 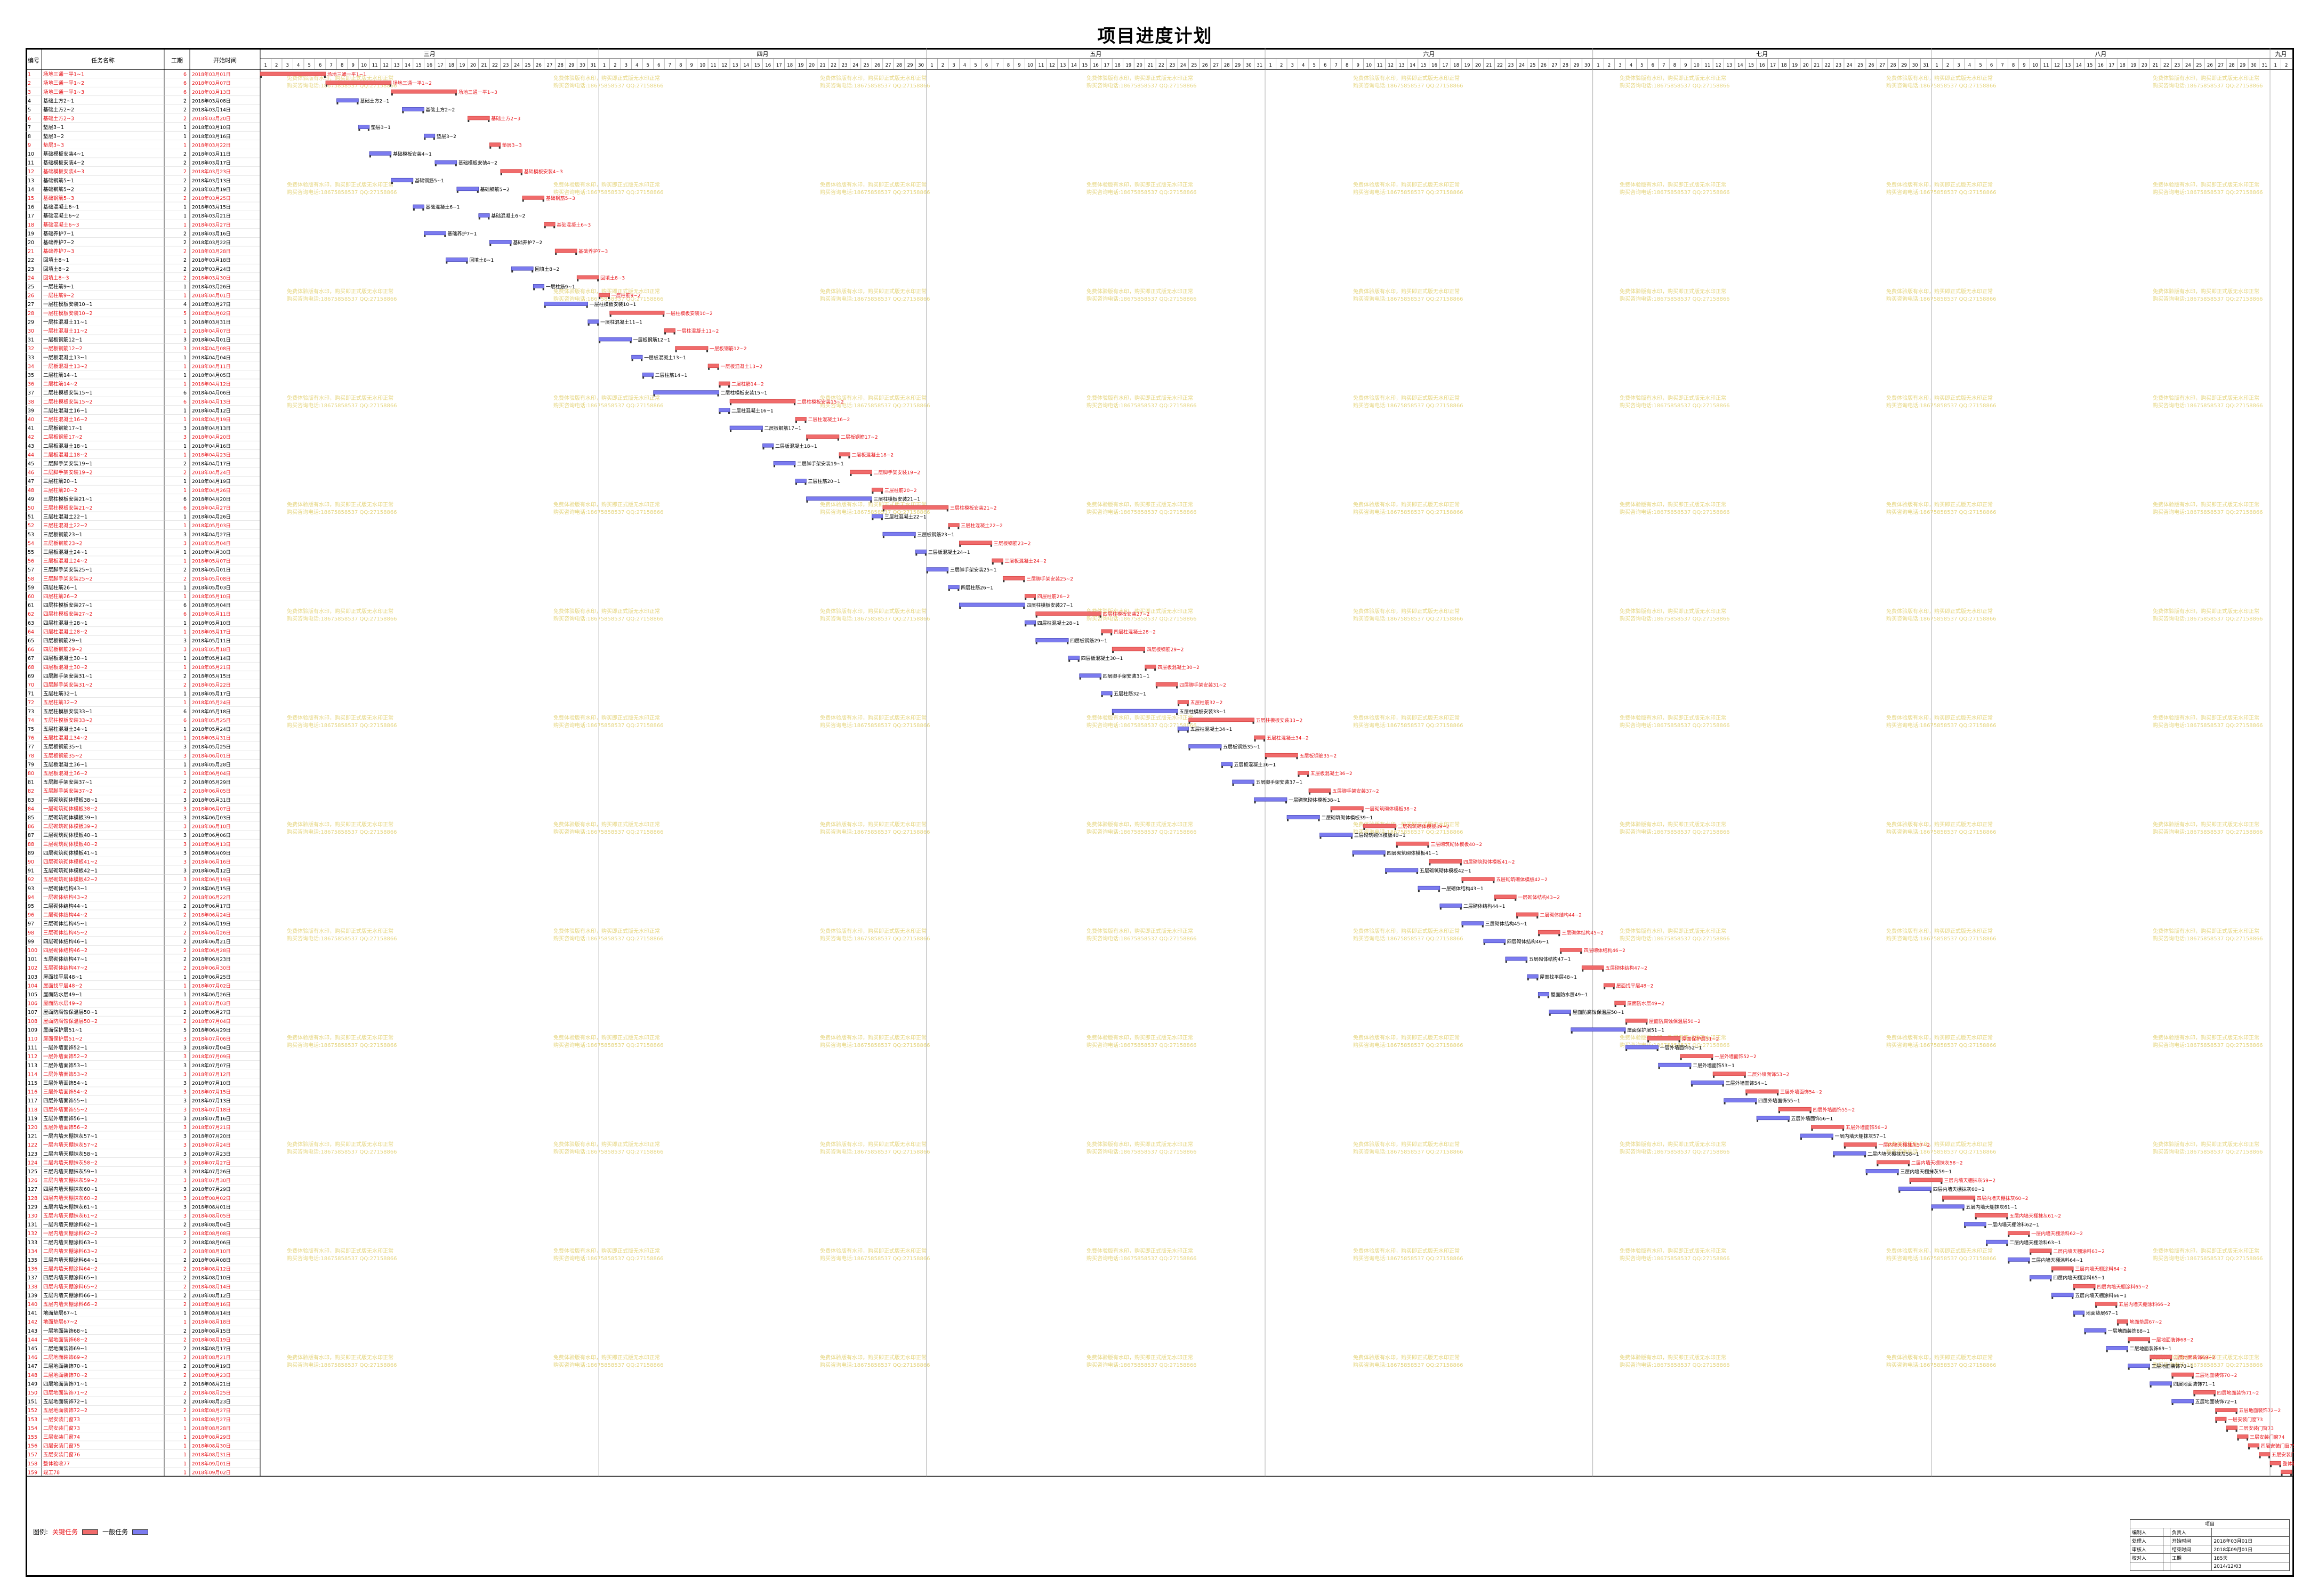 I want to click on day-label: 11, so click(x=714, y=65).